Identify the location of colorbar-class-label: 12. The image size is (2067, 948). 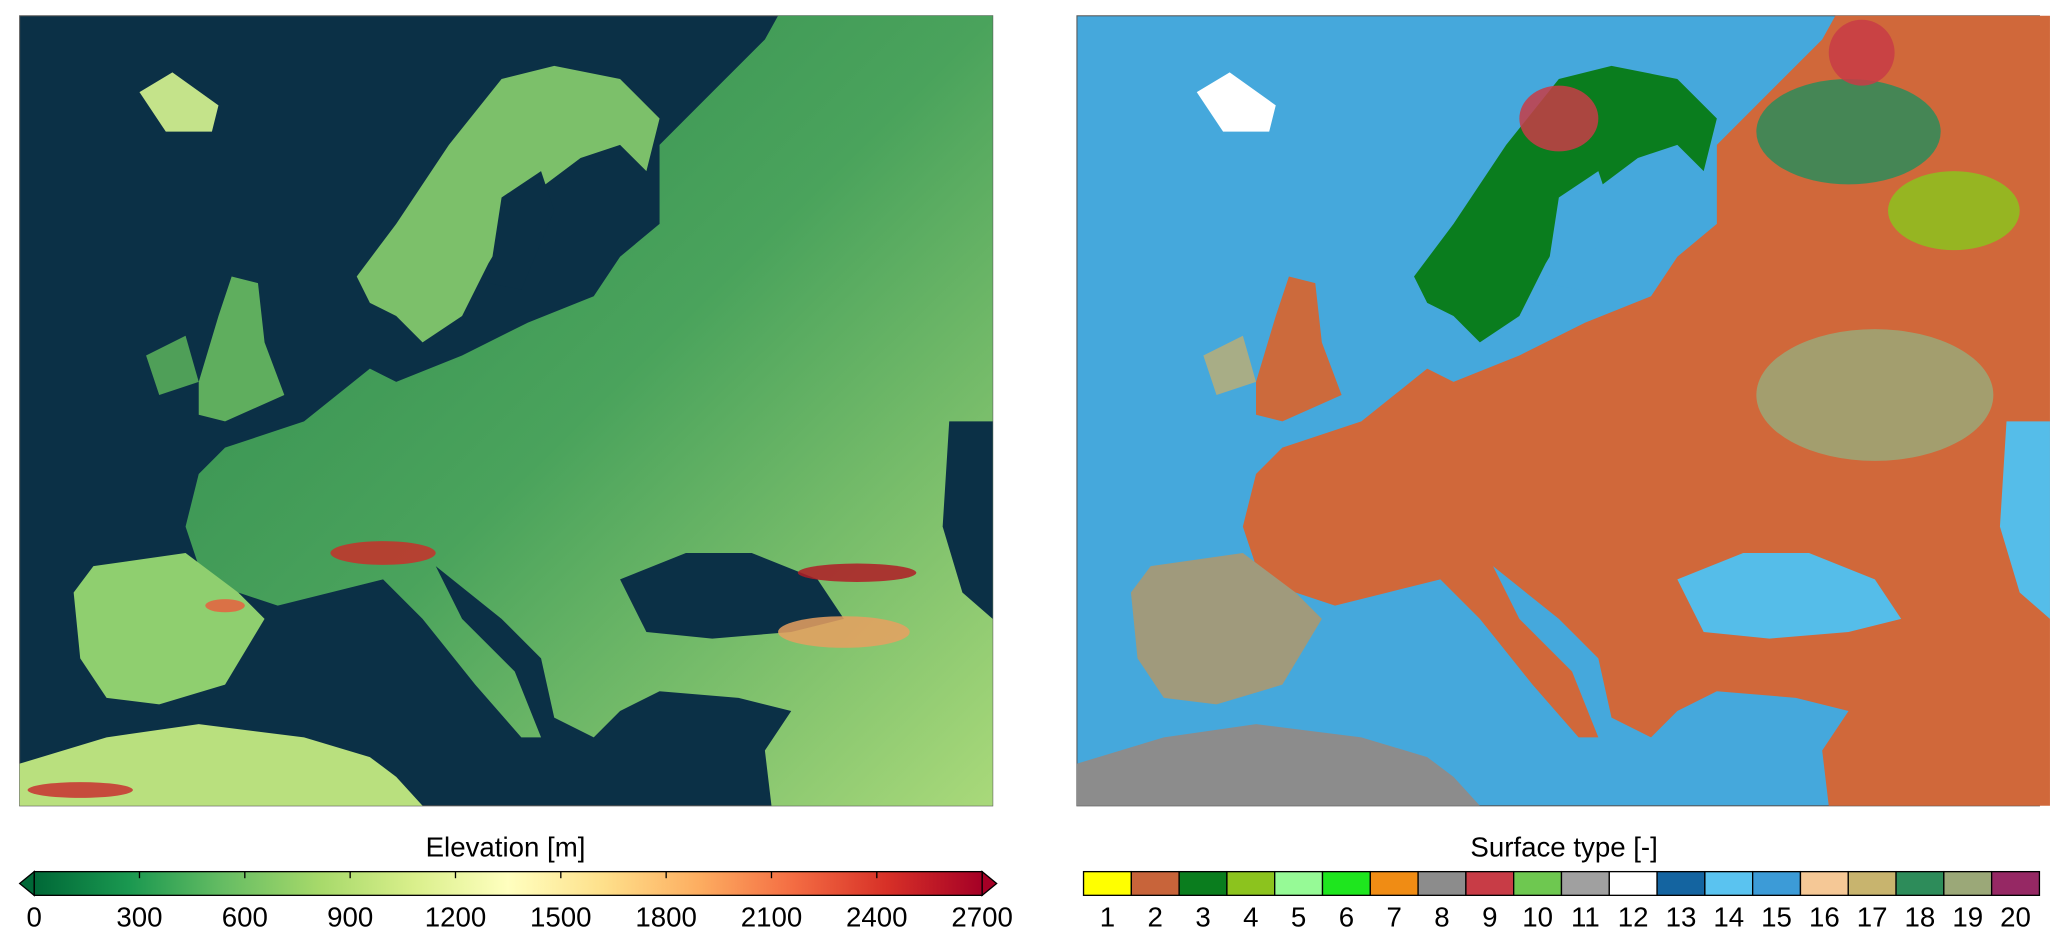
(1633, 916).